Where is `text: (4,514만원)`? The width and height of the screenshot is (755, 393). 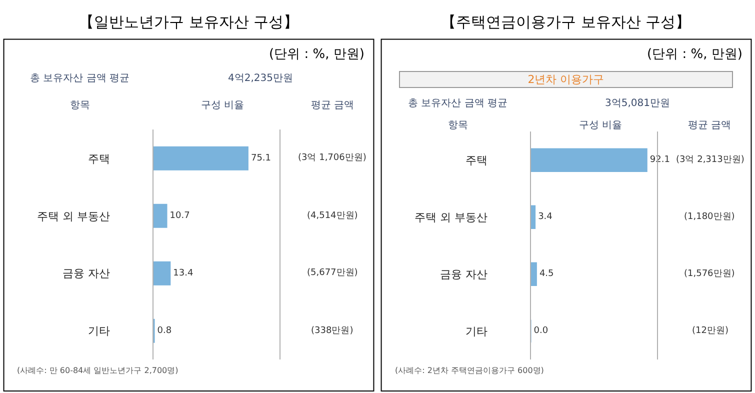 text: (4,514만원) is located at coordinates (332, 216).